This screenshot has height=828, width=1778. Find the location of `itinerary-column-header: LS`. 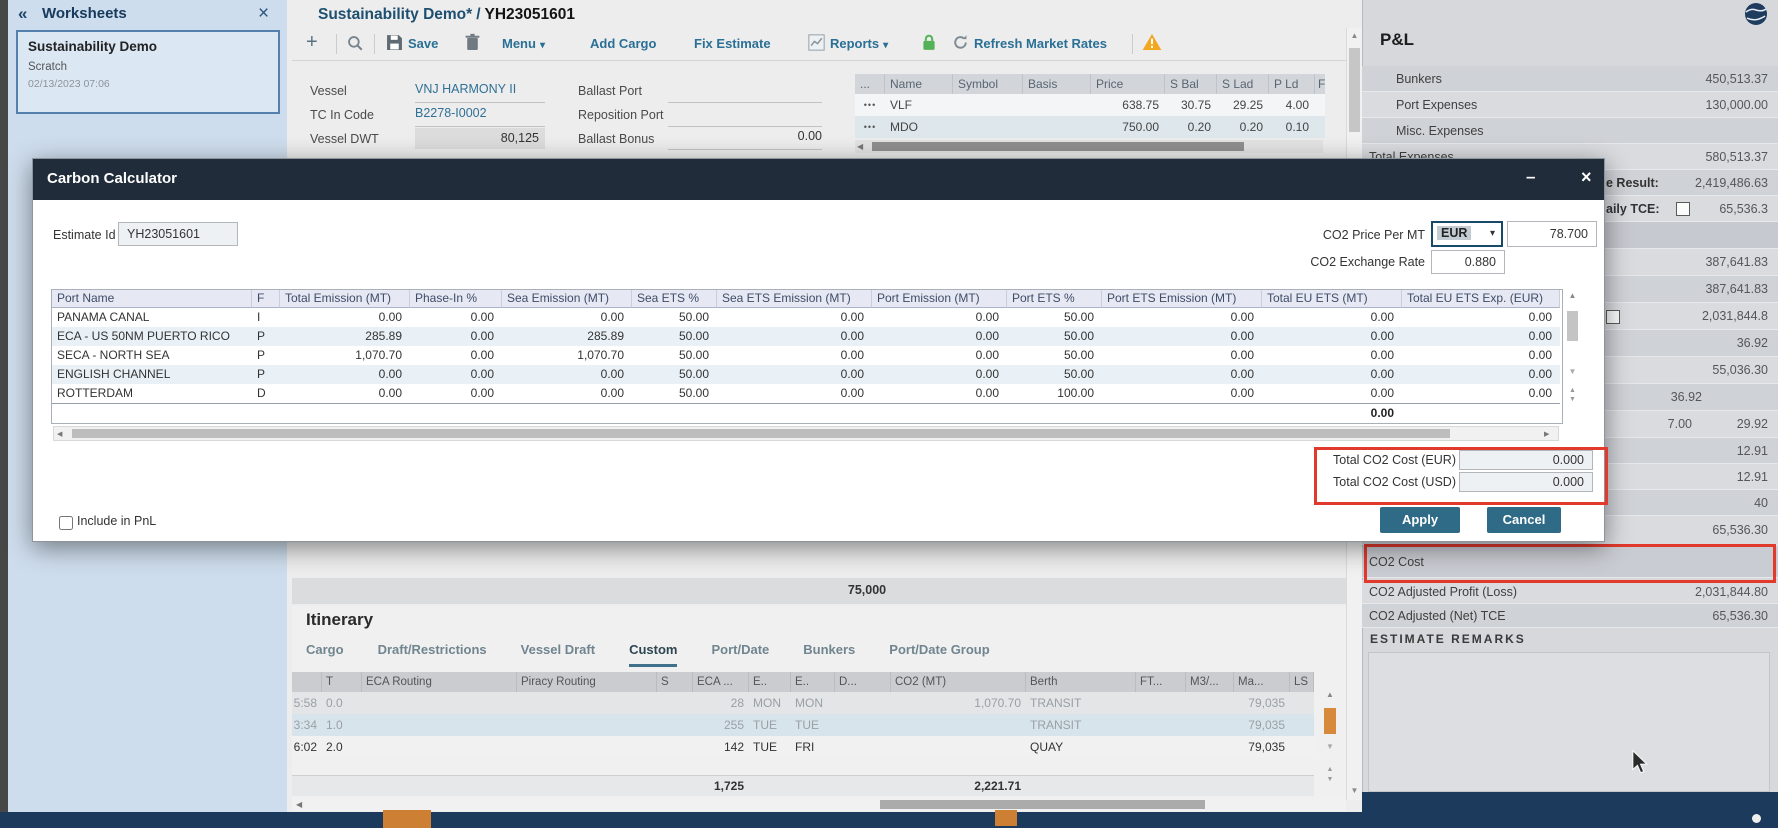

itinerary-column-header: LS is located at coordinates (1302, 682).